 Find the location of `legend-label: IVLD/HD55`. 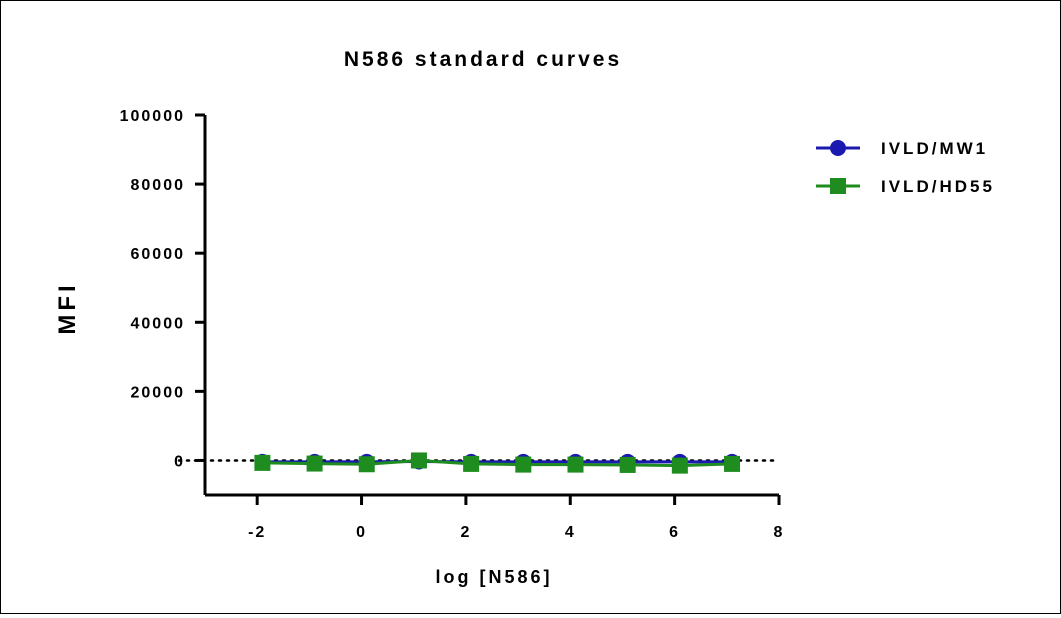

legend-label: IVLD/HD55 is located at coordinates (938, 186).